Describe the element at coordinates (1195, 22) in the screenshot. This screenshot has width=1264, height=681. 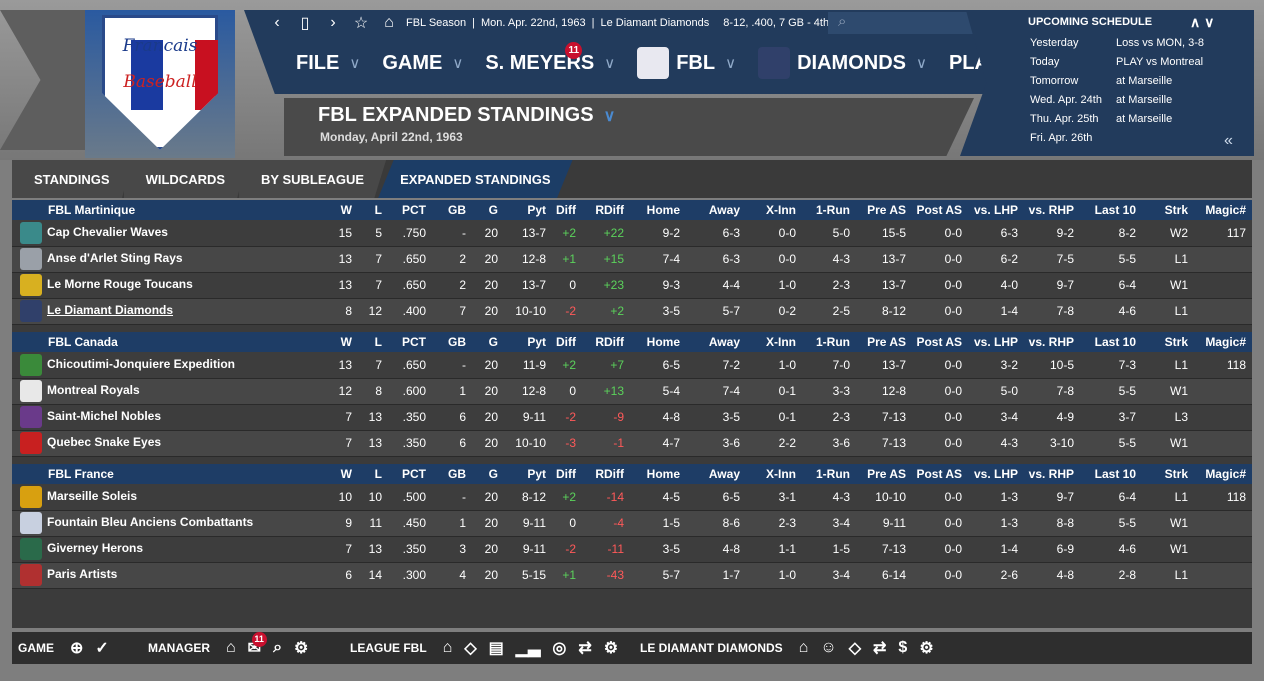
I see `chevron-up-icon: ∧` at that location.